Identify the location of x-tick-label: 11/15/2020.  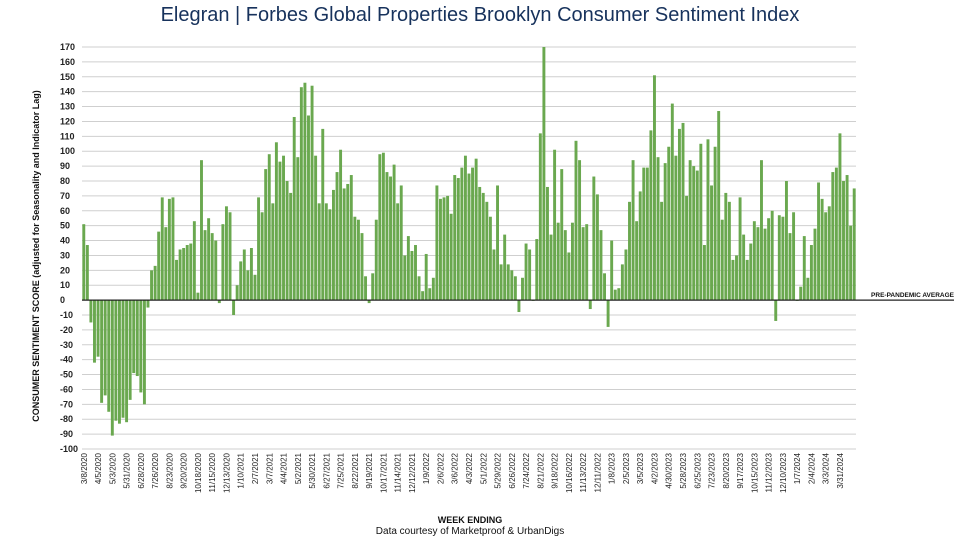
(212, 472).